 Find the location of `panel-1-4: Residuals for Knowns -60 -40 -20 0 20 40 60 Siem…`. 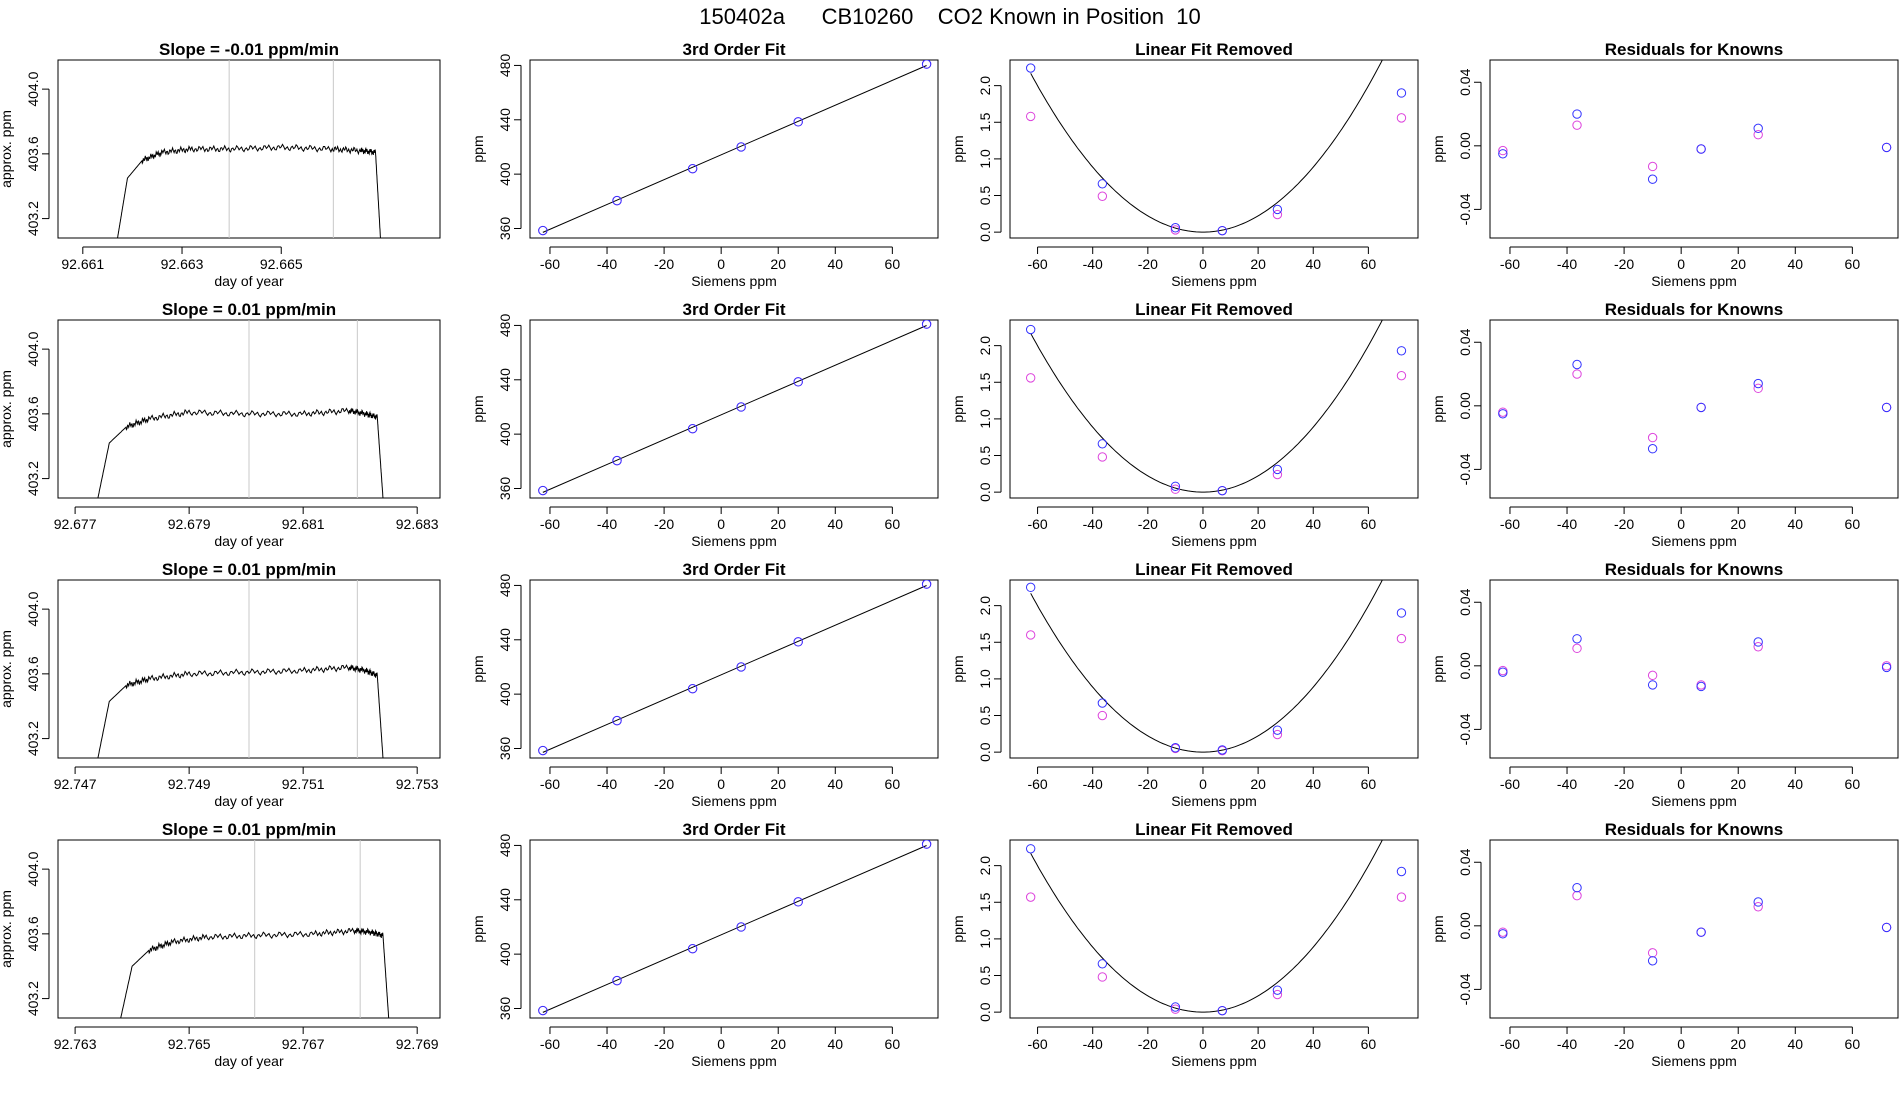

panel-1-4: Residuals for Knowns -60 -40 -20 0 20 40 60 Siem… is located at coordinates (1664, 164).